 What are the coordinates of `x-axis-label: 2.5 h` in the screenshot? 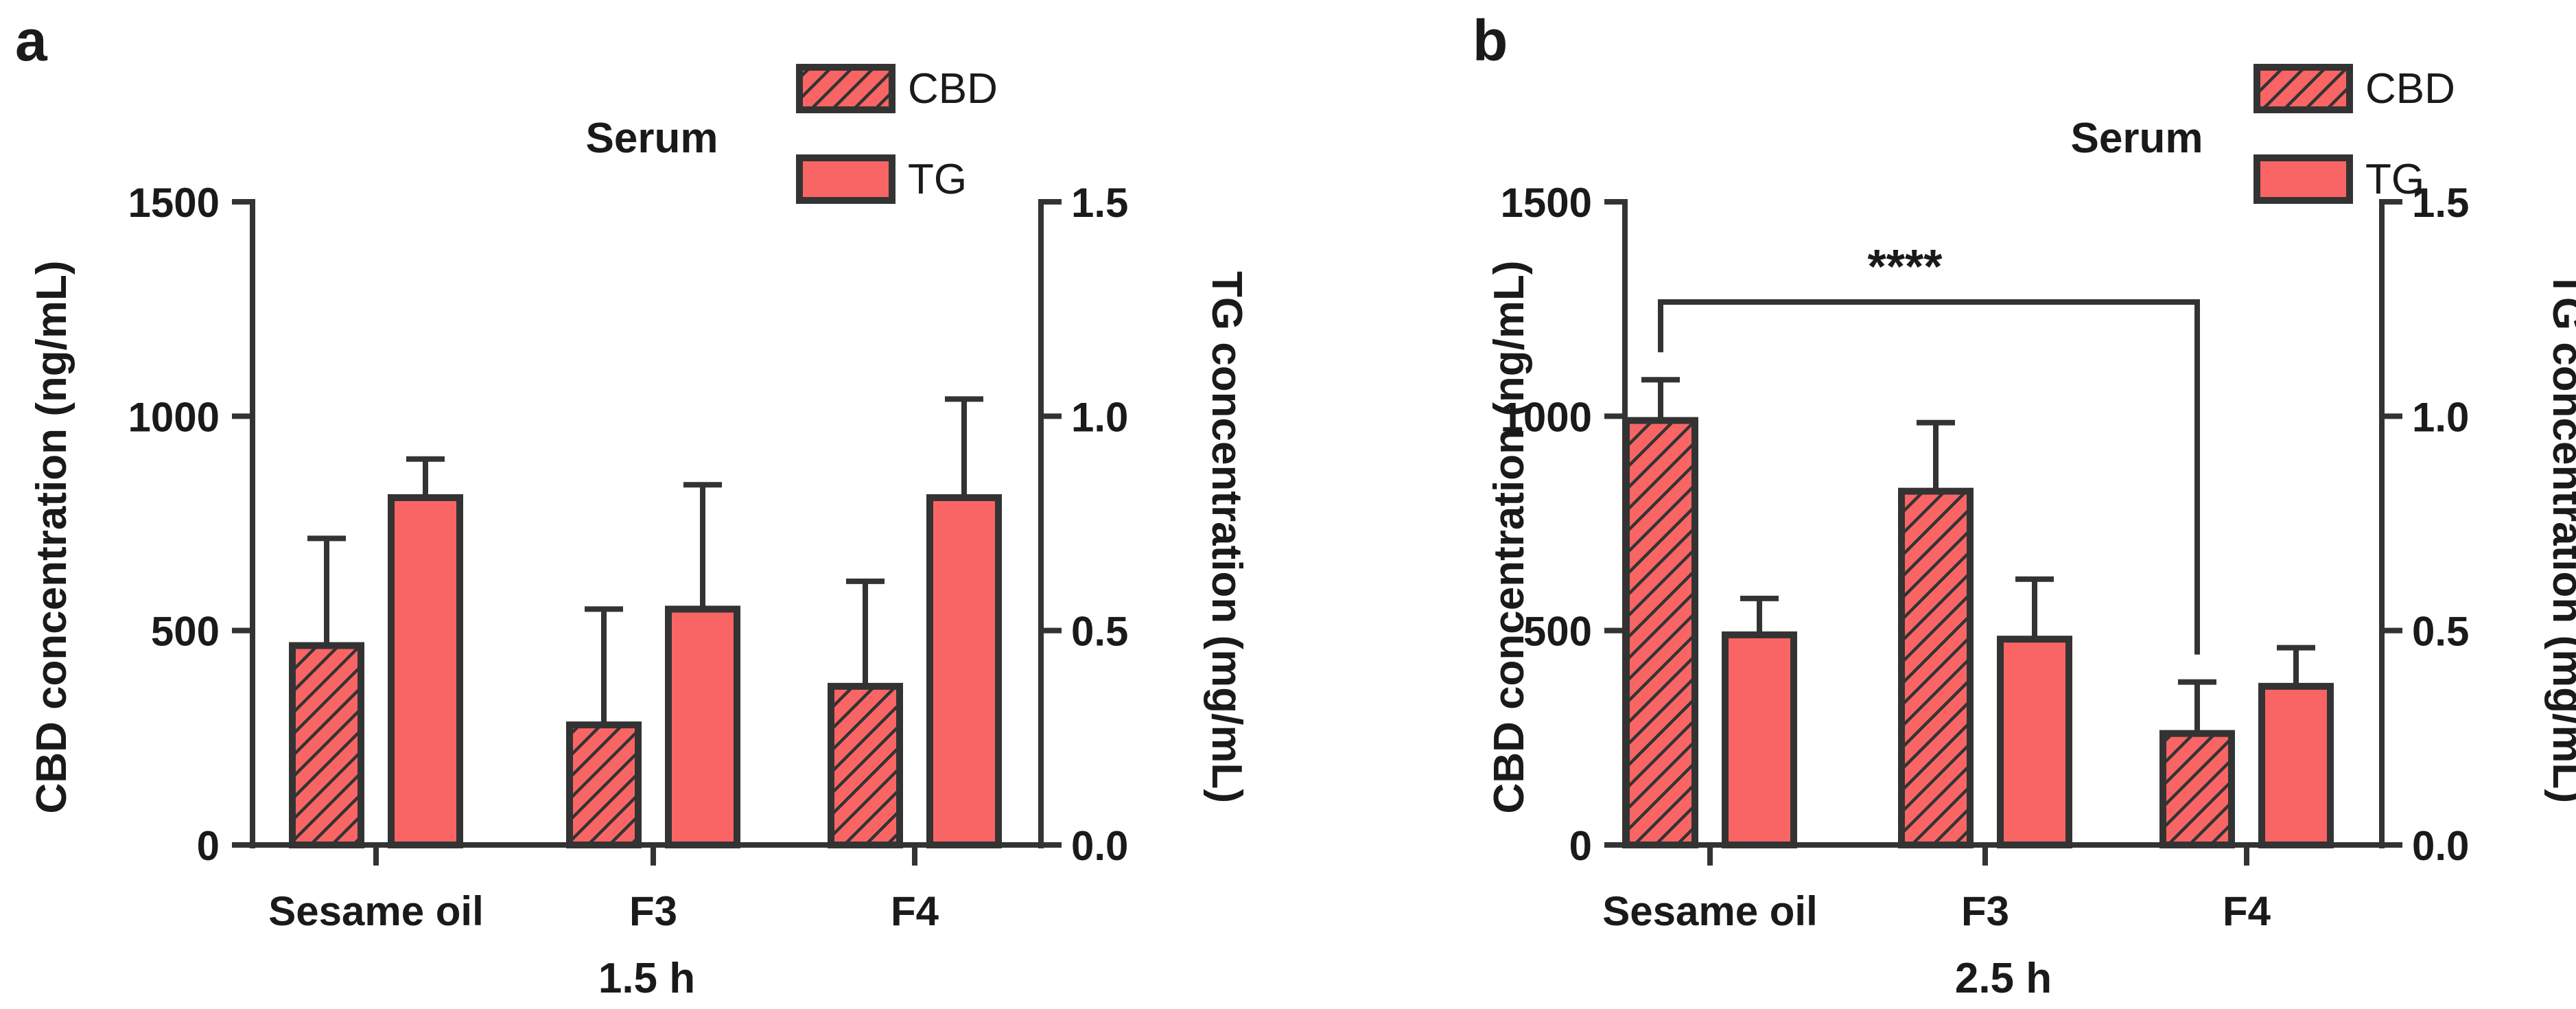 It's located at (2003, 978).